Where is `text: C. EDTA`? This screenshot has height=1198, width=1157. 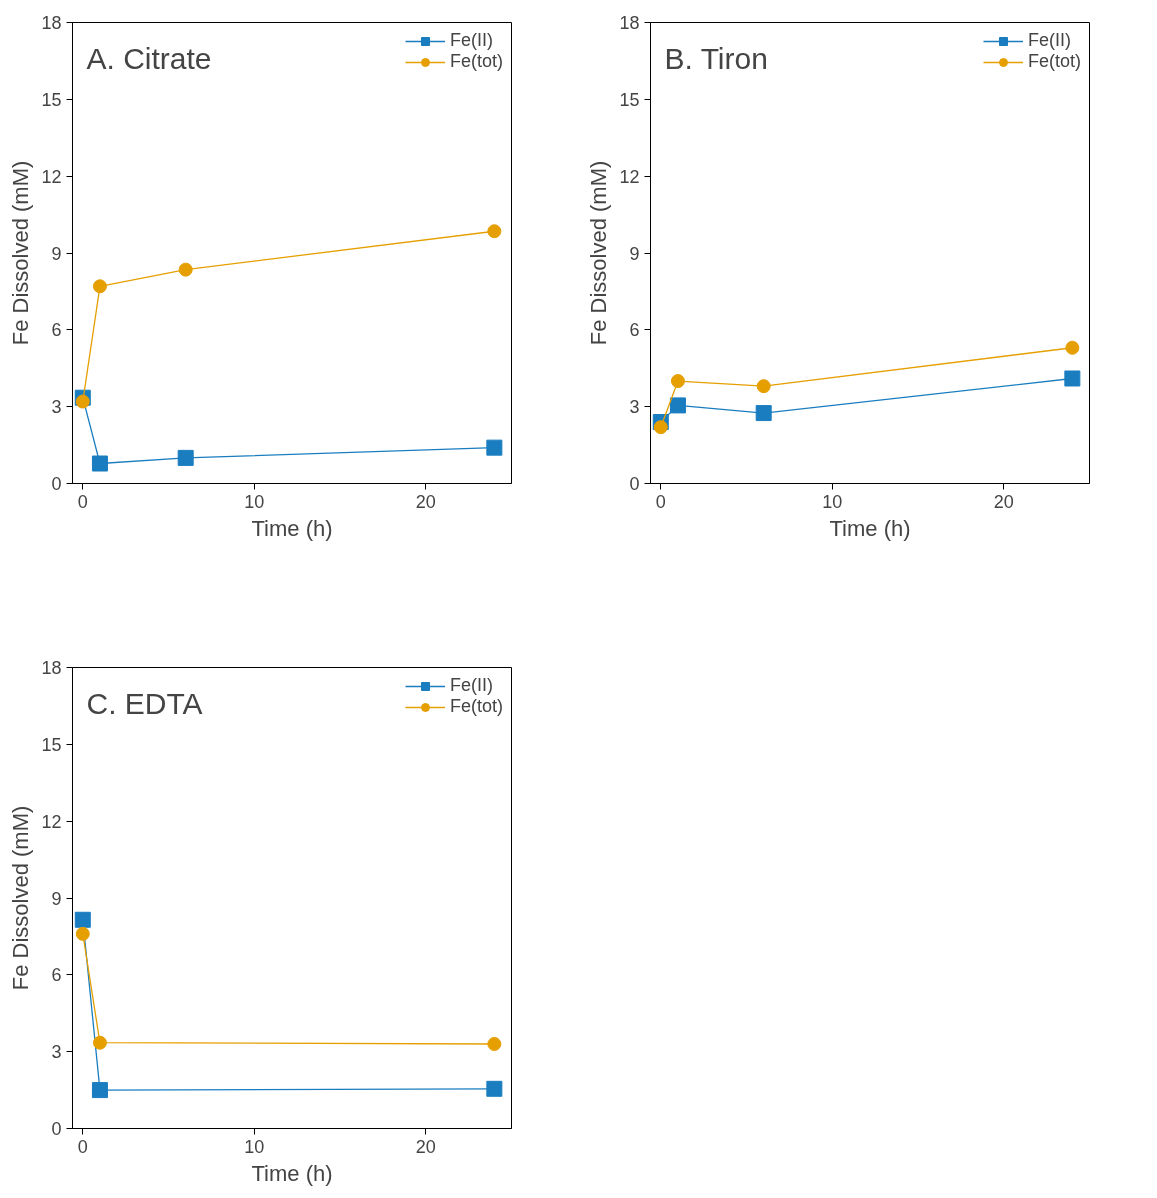 text: C. EDTA is located at coordinates (144, 703).